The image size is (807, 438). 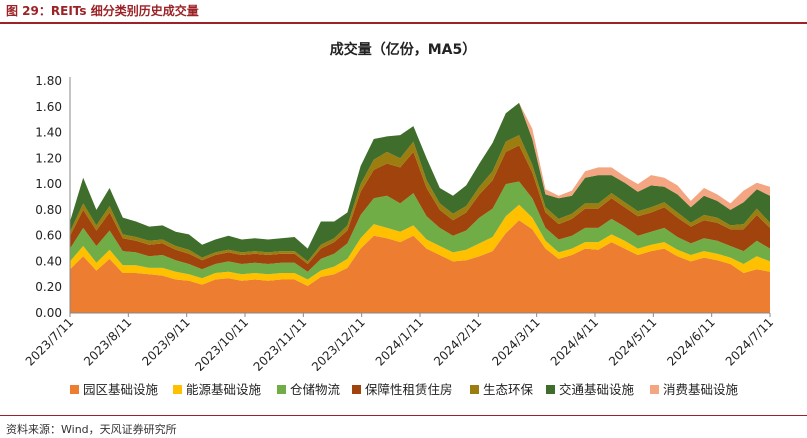 I want to click on x-tick-label: 2023/12/11, so click(x=338, y=344).